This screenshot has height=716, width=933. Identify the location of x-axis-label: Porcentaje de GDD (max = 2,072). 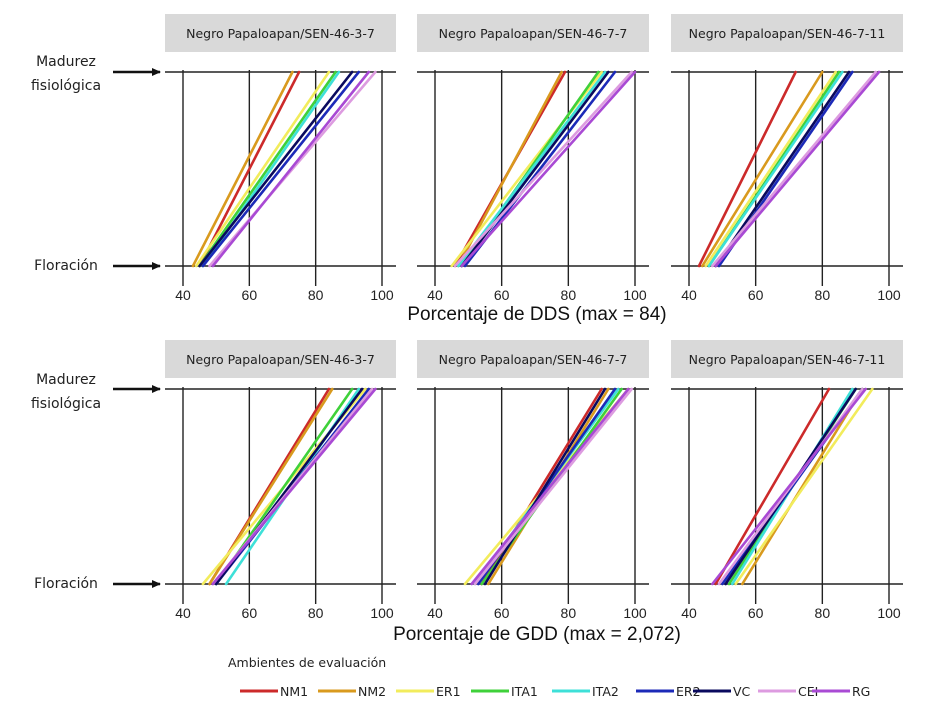
(537, 634).